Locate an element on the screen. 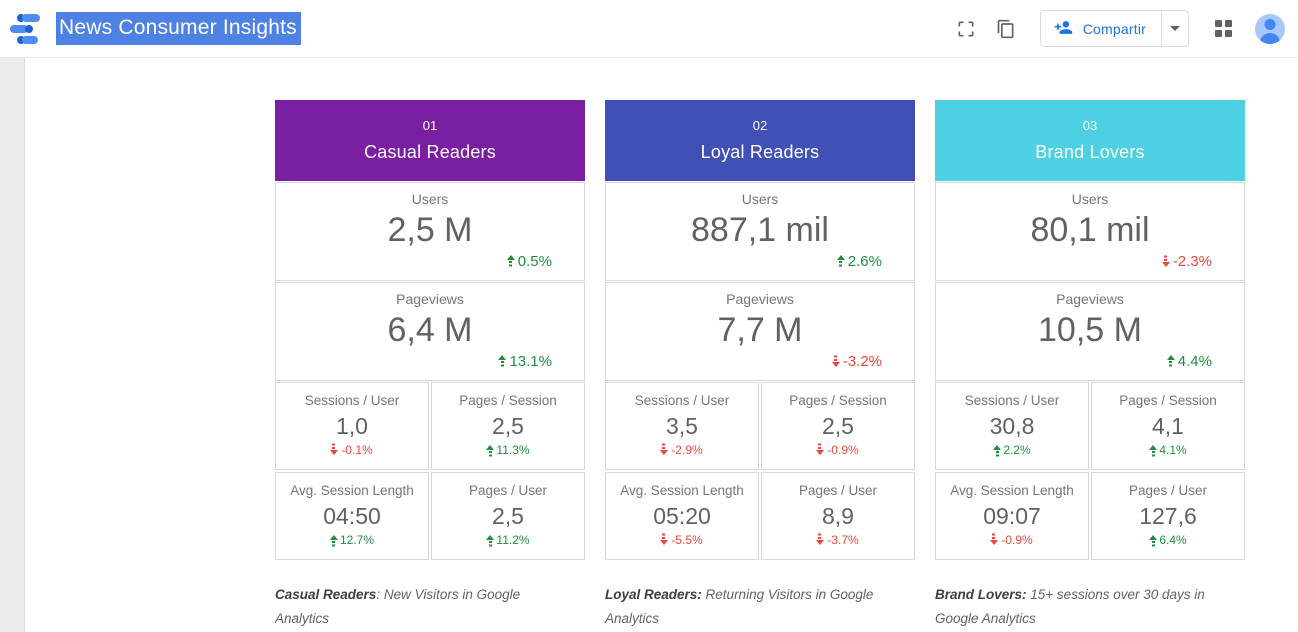 Image resolution: width=1298 pixels, height=632 pixels. card-header: 01 Casual Readers is located at coordinates (430, 140).